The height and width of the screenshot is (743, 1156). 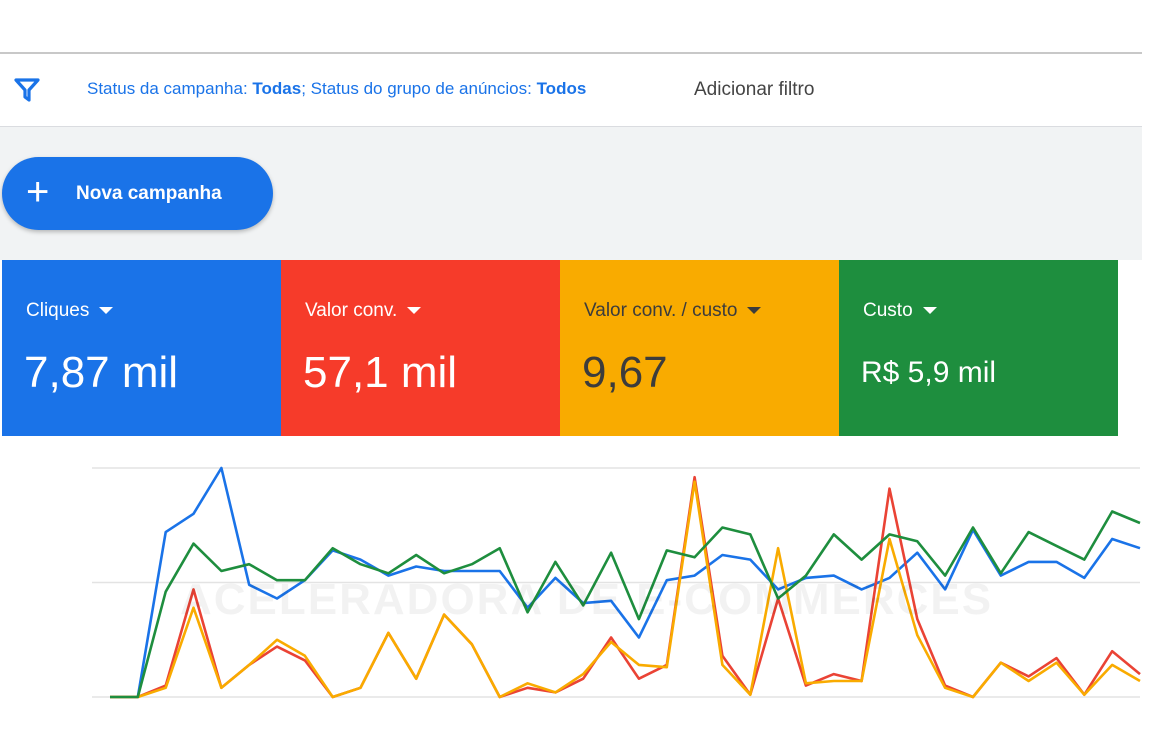 I want to click on metric-name: Cliques, so click(x=69, y=311).